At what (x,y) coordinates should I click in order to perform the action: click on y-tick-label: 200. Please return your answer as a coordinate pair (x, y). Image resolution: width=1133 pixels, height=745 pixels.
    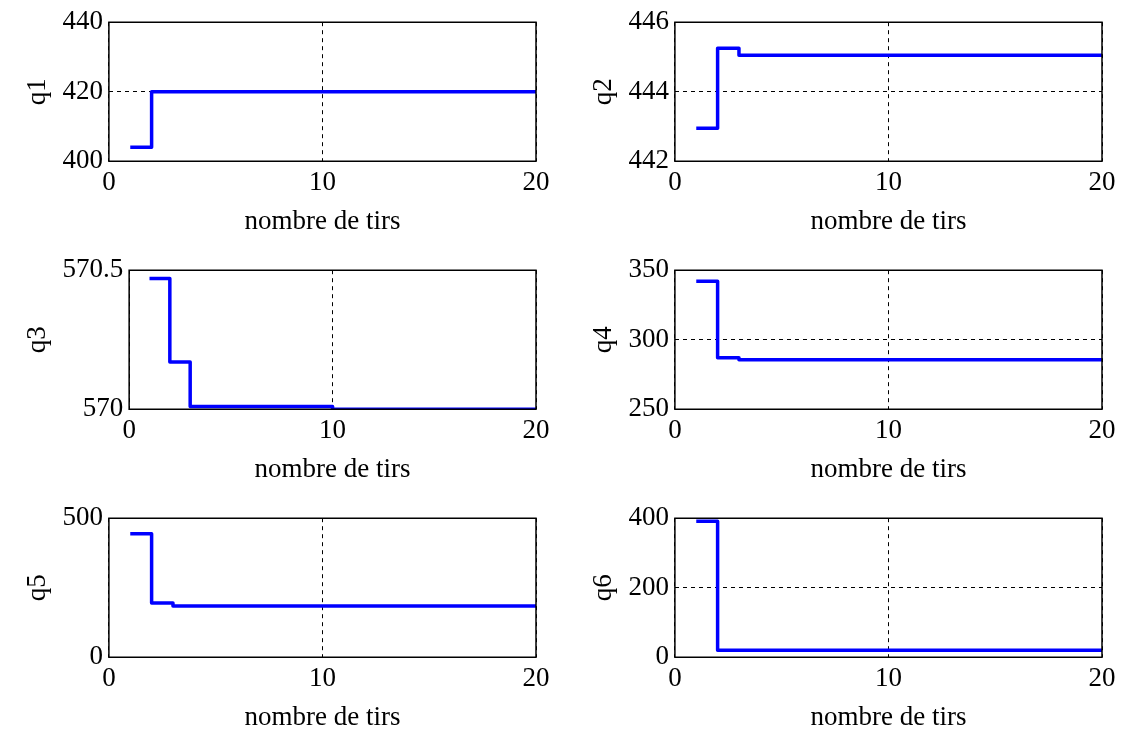
    Looking at the image, I should click on (648, 585).